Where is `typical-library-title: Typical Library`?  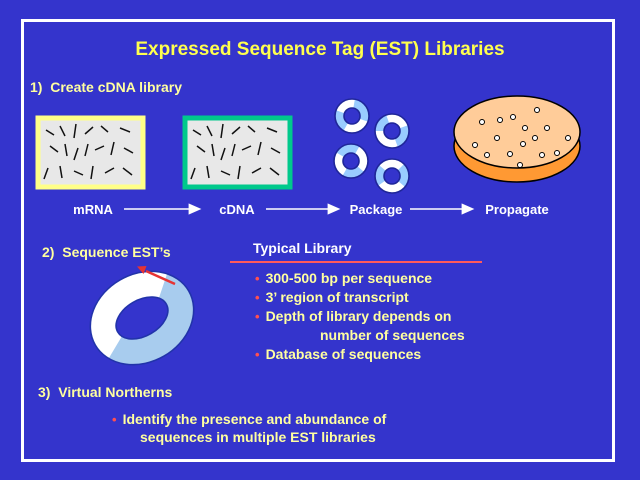
typical-library-title: Typical Library is located at coordinates (302, 248).